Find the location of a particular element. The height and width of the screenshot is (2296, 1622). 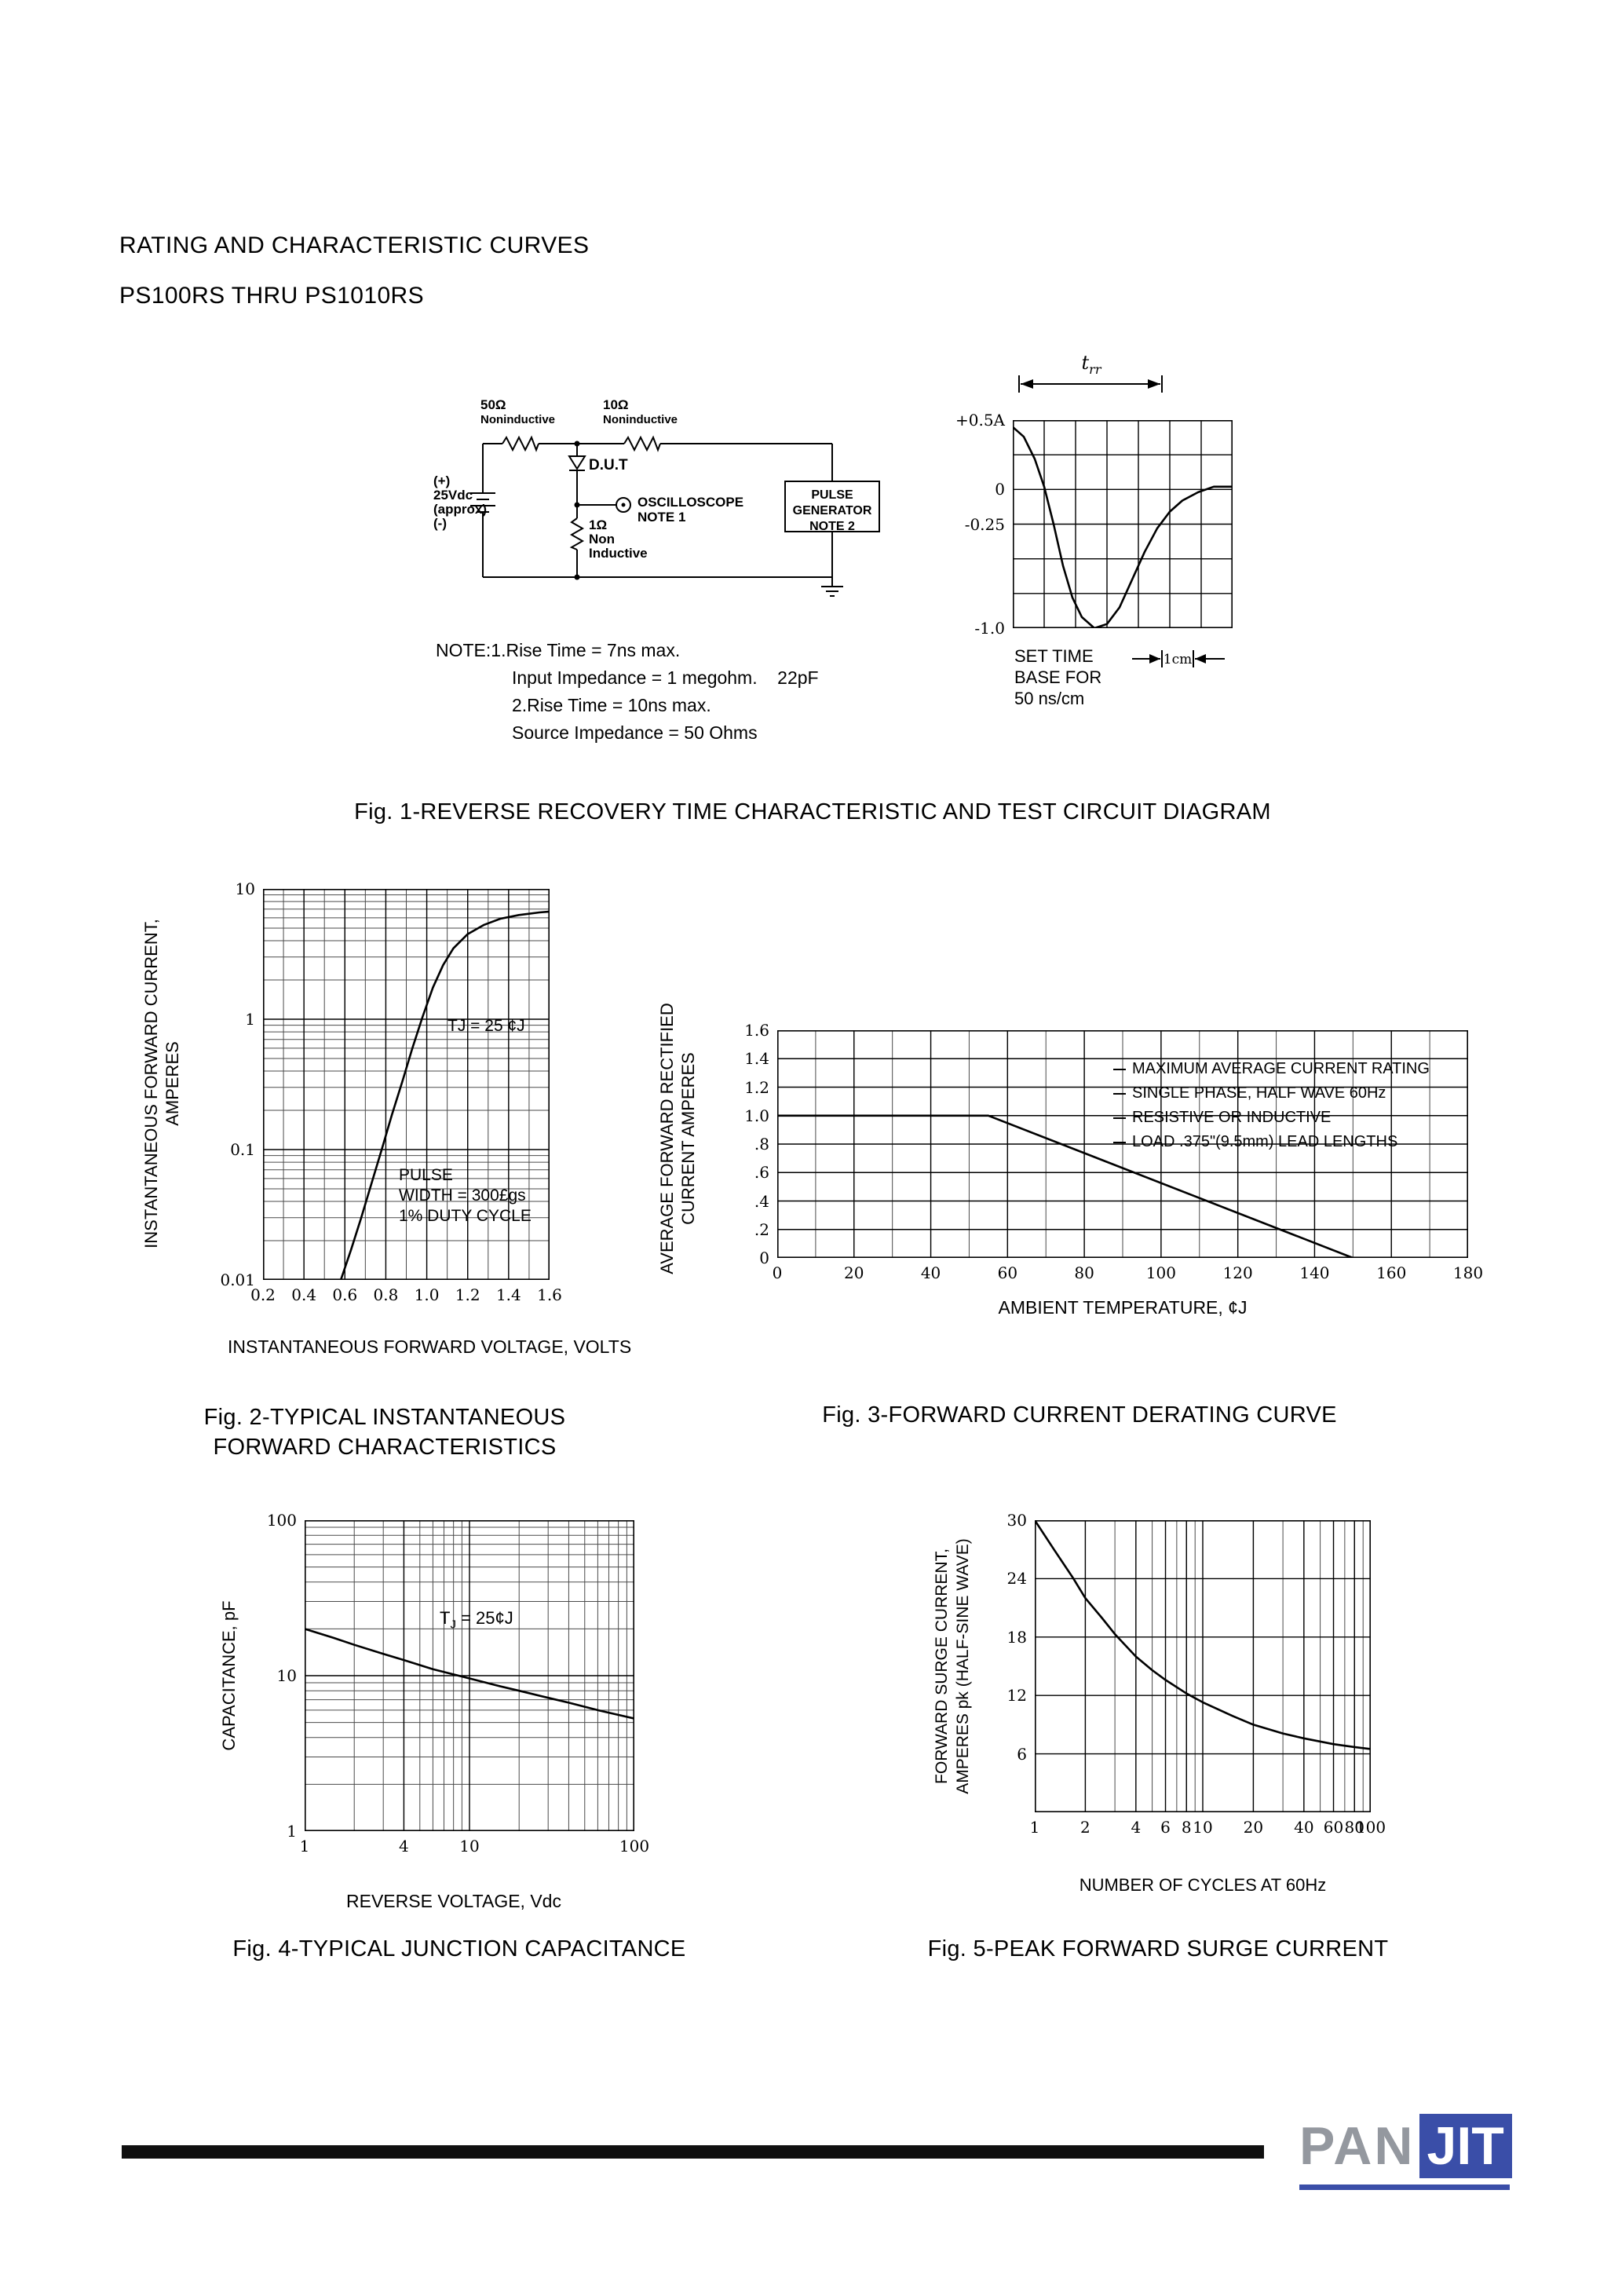

trr-base: t is located at coordinates (1085, 363).